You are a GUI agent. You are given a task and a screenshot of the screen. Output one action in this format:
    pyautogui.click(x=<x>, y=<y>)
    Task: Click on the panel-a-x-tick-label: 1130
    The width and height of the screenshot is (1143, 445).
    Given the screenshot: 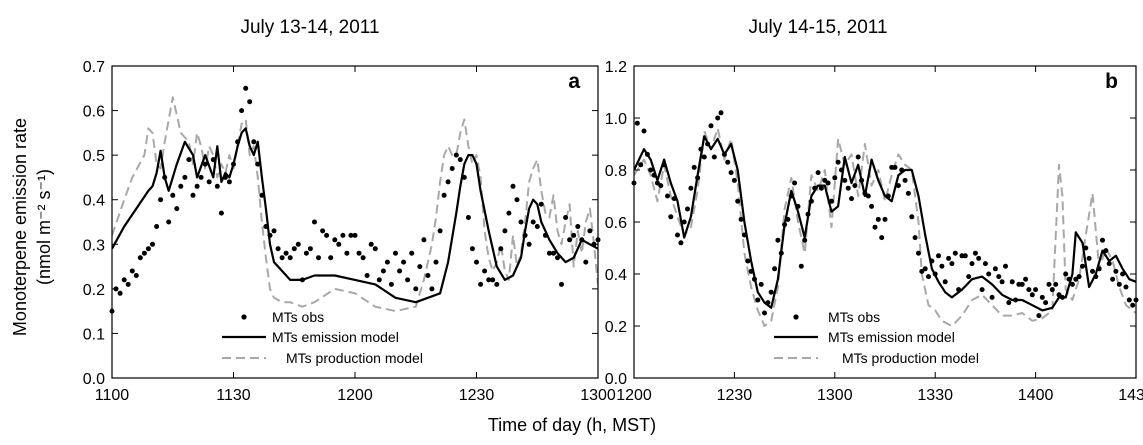 What is the action you would take?
    pyautogui.click(x=233, y=395)
    